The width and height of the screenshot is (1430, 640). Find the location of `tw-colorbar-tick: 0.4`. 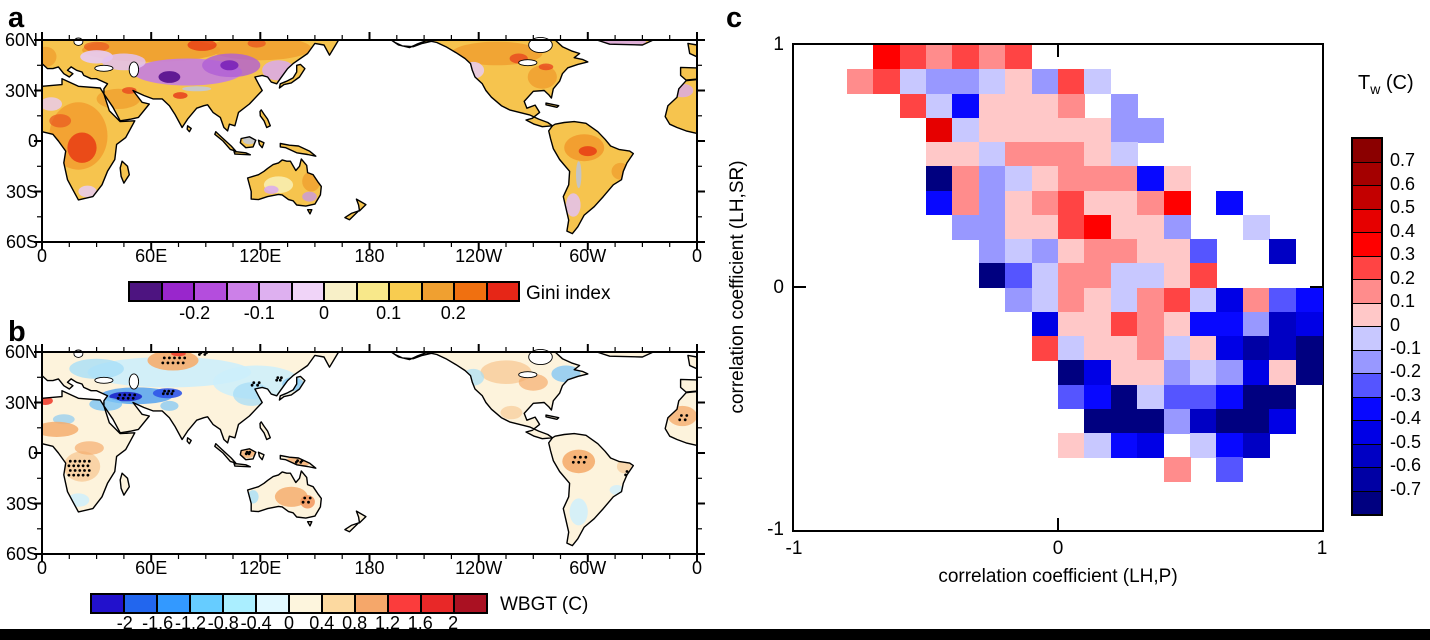

tw-colorbar-tick: 0.4 is located at coordinates (1403, 230).